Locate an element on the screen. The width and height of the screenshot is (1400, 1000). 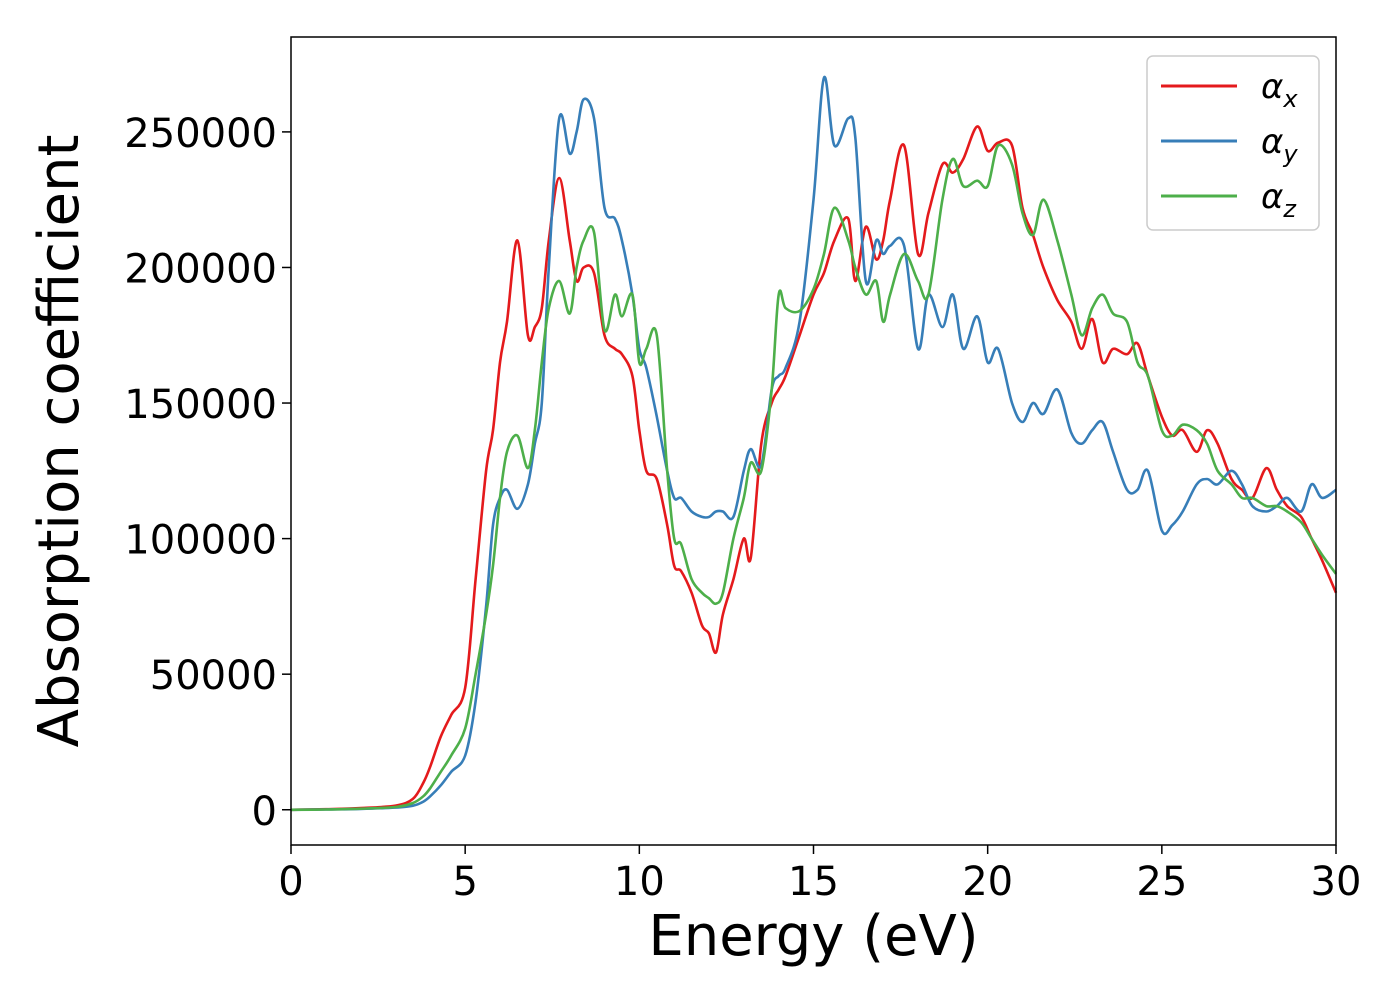
legend-entry-x: αx is located at coordinates (1279, 90).